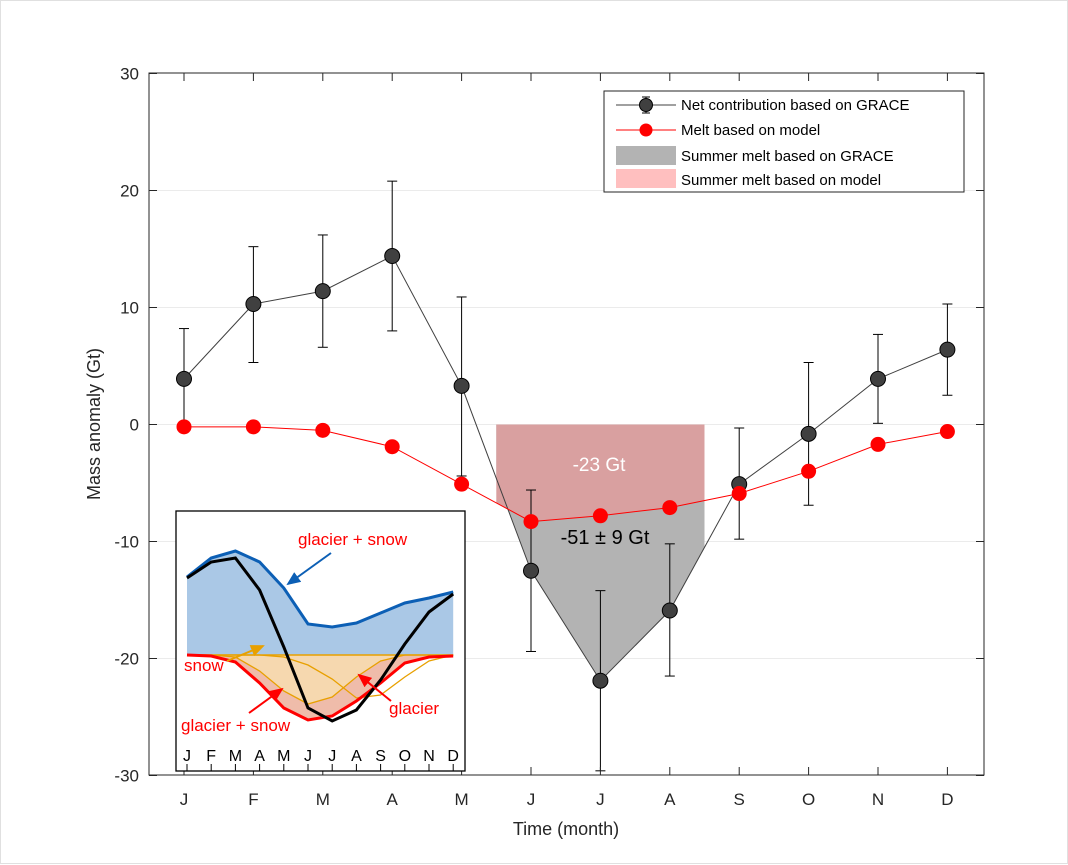  What do you see at coordinates (266, 700) in the screenshot?
I see `inset-arrow-glacier-snow-bottom` at bounding box center [266, 700].